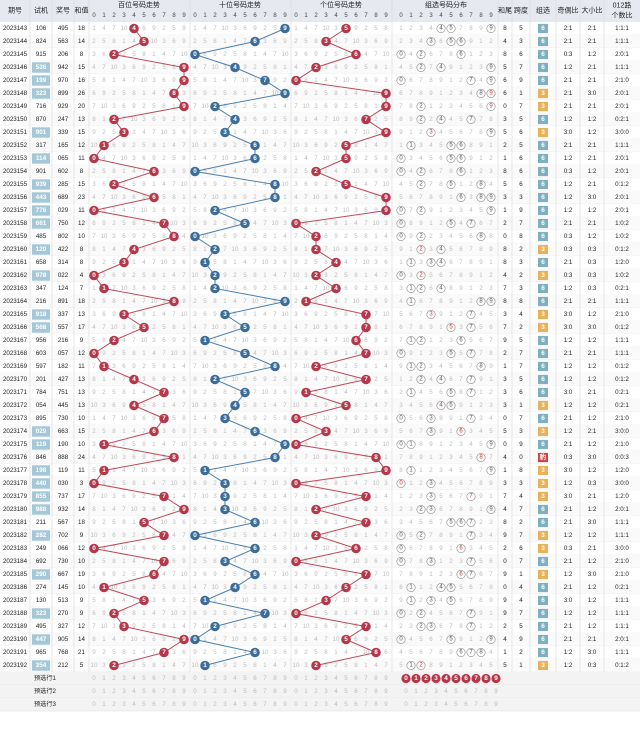 The width and height of the screenshot is (640, 735). I want to click on ge-ball-digit: 2, so click(316, 535).